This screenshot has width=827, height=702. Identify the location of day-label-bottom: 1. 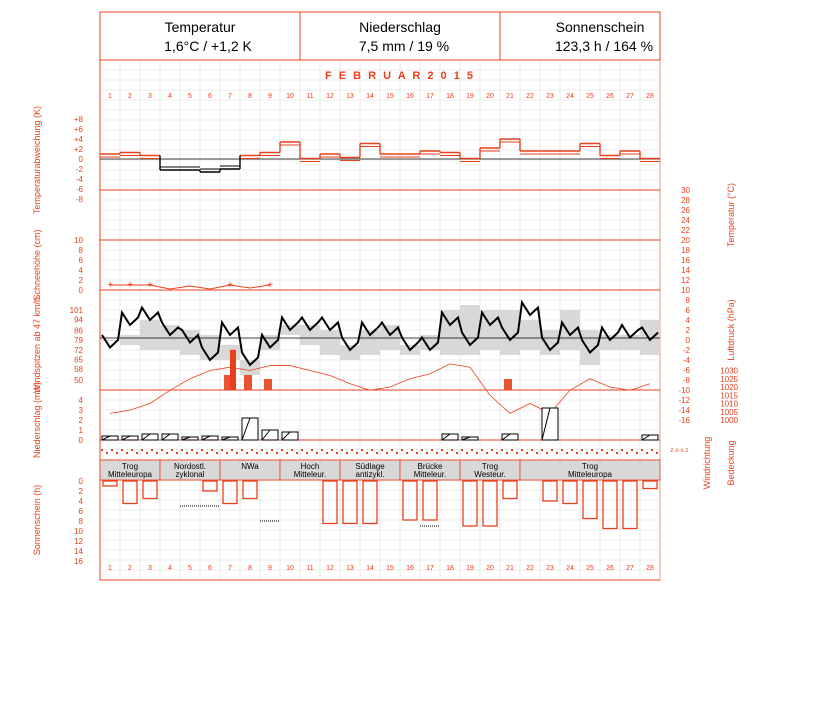
(110, 568).